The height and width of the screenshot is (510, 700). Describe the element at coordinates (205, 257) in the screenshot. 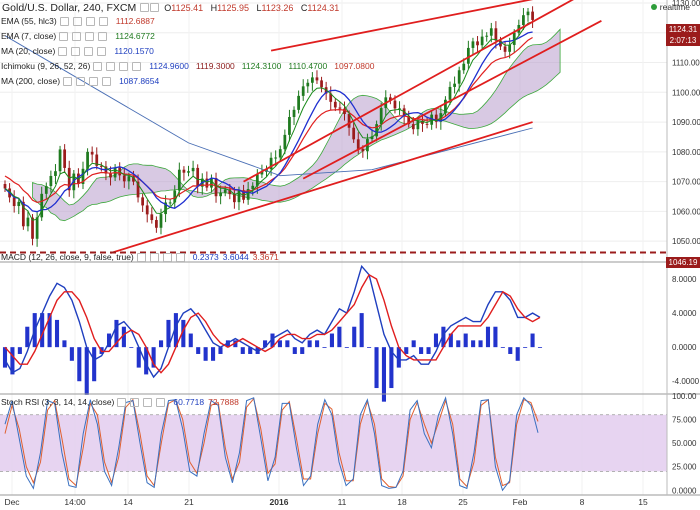

I see `indicator-value: 0.2373` at that location.